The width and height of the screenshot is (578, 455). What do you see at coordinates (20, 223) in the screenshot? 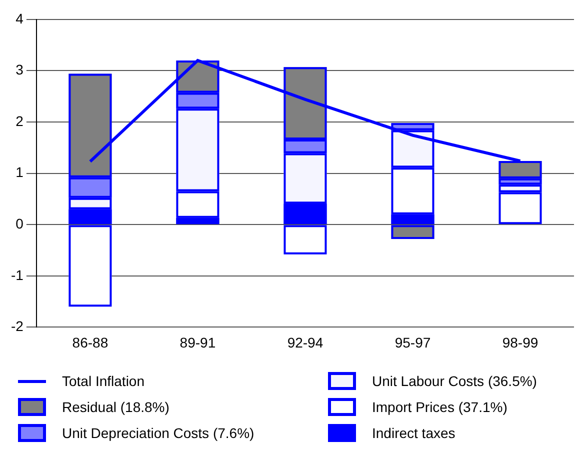
I see `y-tick-label: 0` at bounding box center [20, 223].